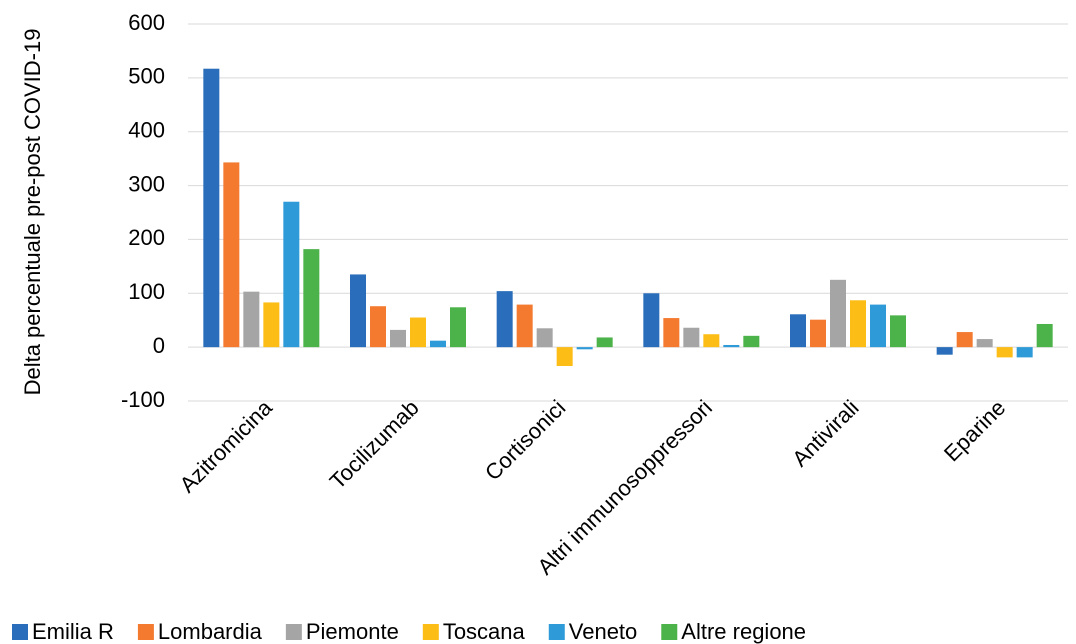  I want to click on y-tick-label: 400, so click(146, 130).